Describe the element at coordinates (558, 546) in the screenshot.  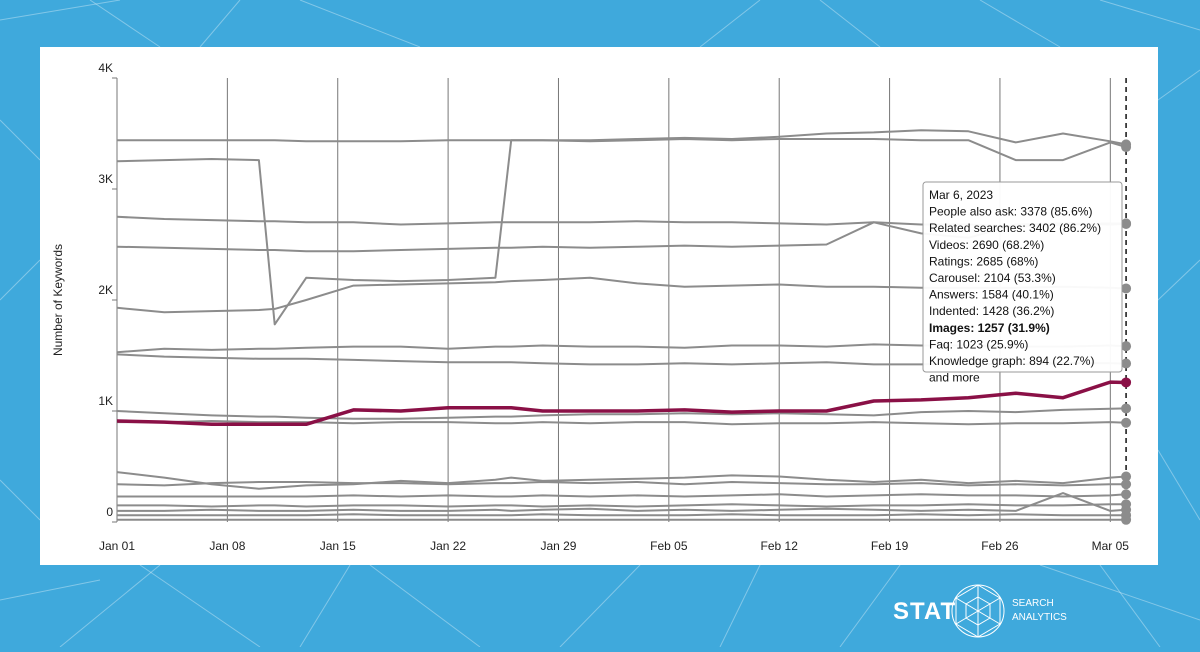
I see `x-tick-label: Jan 29` at that location.